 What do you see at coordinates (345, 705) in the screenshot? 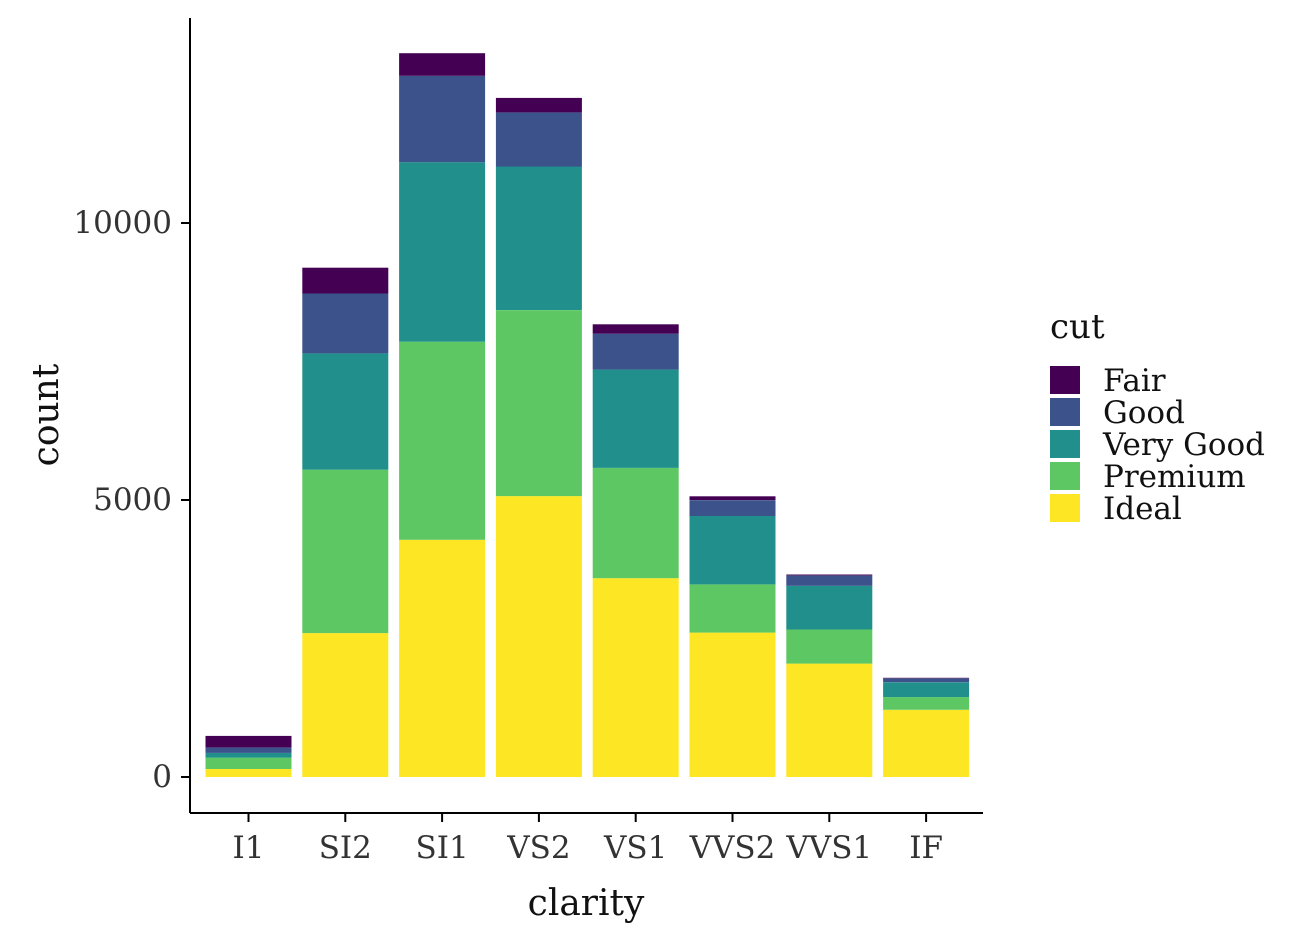
I see `bar-si2-ideal` at bounding box center [345, 705].